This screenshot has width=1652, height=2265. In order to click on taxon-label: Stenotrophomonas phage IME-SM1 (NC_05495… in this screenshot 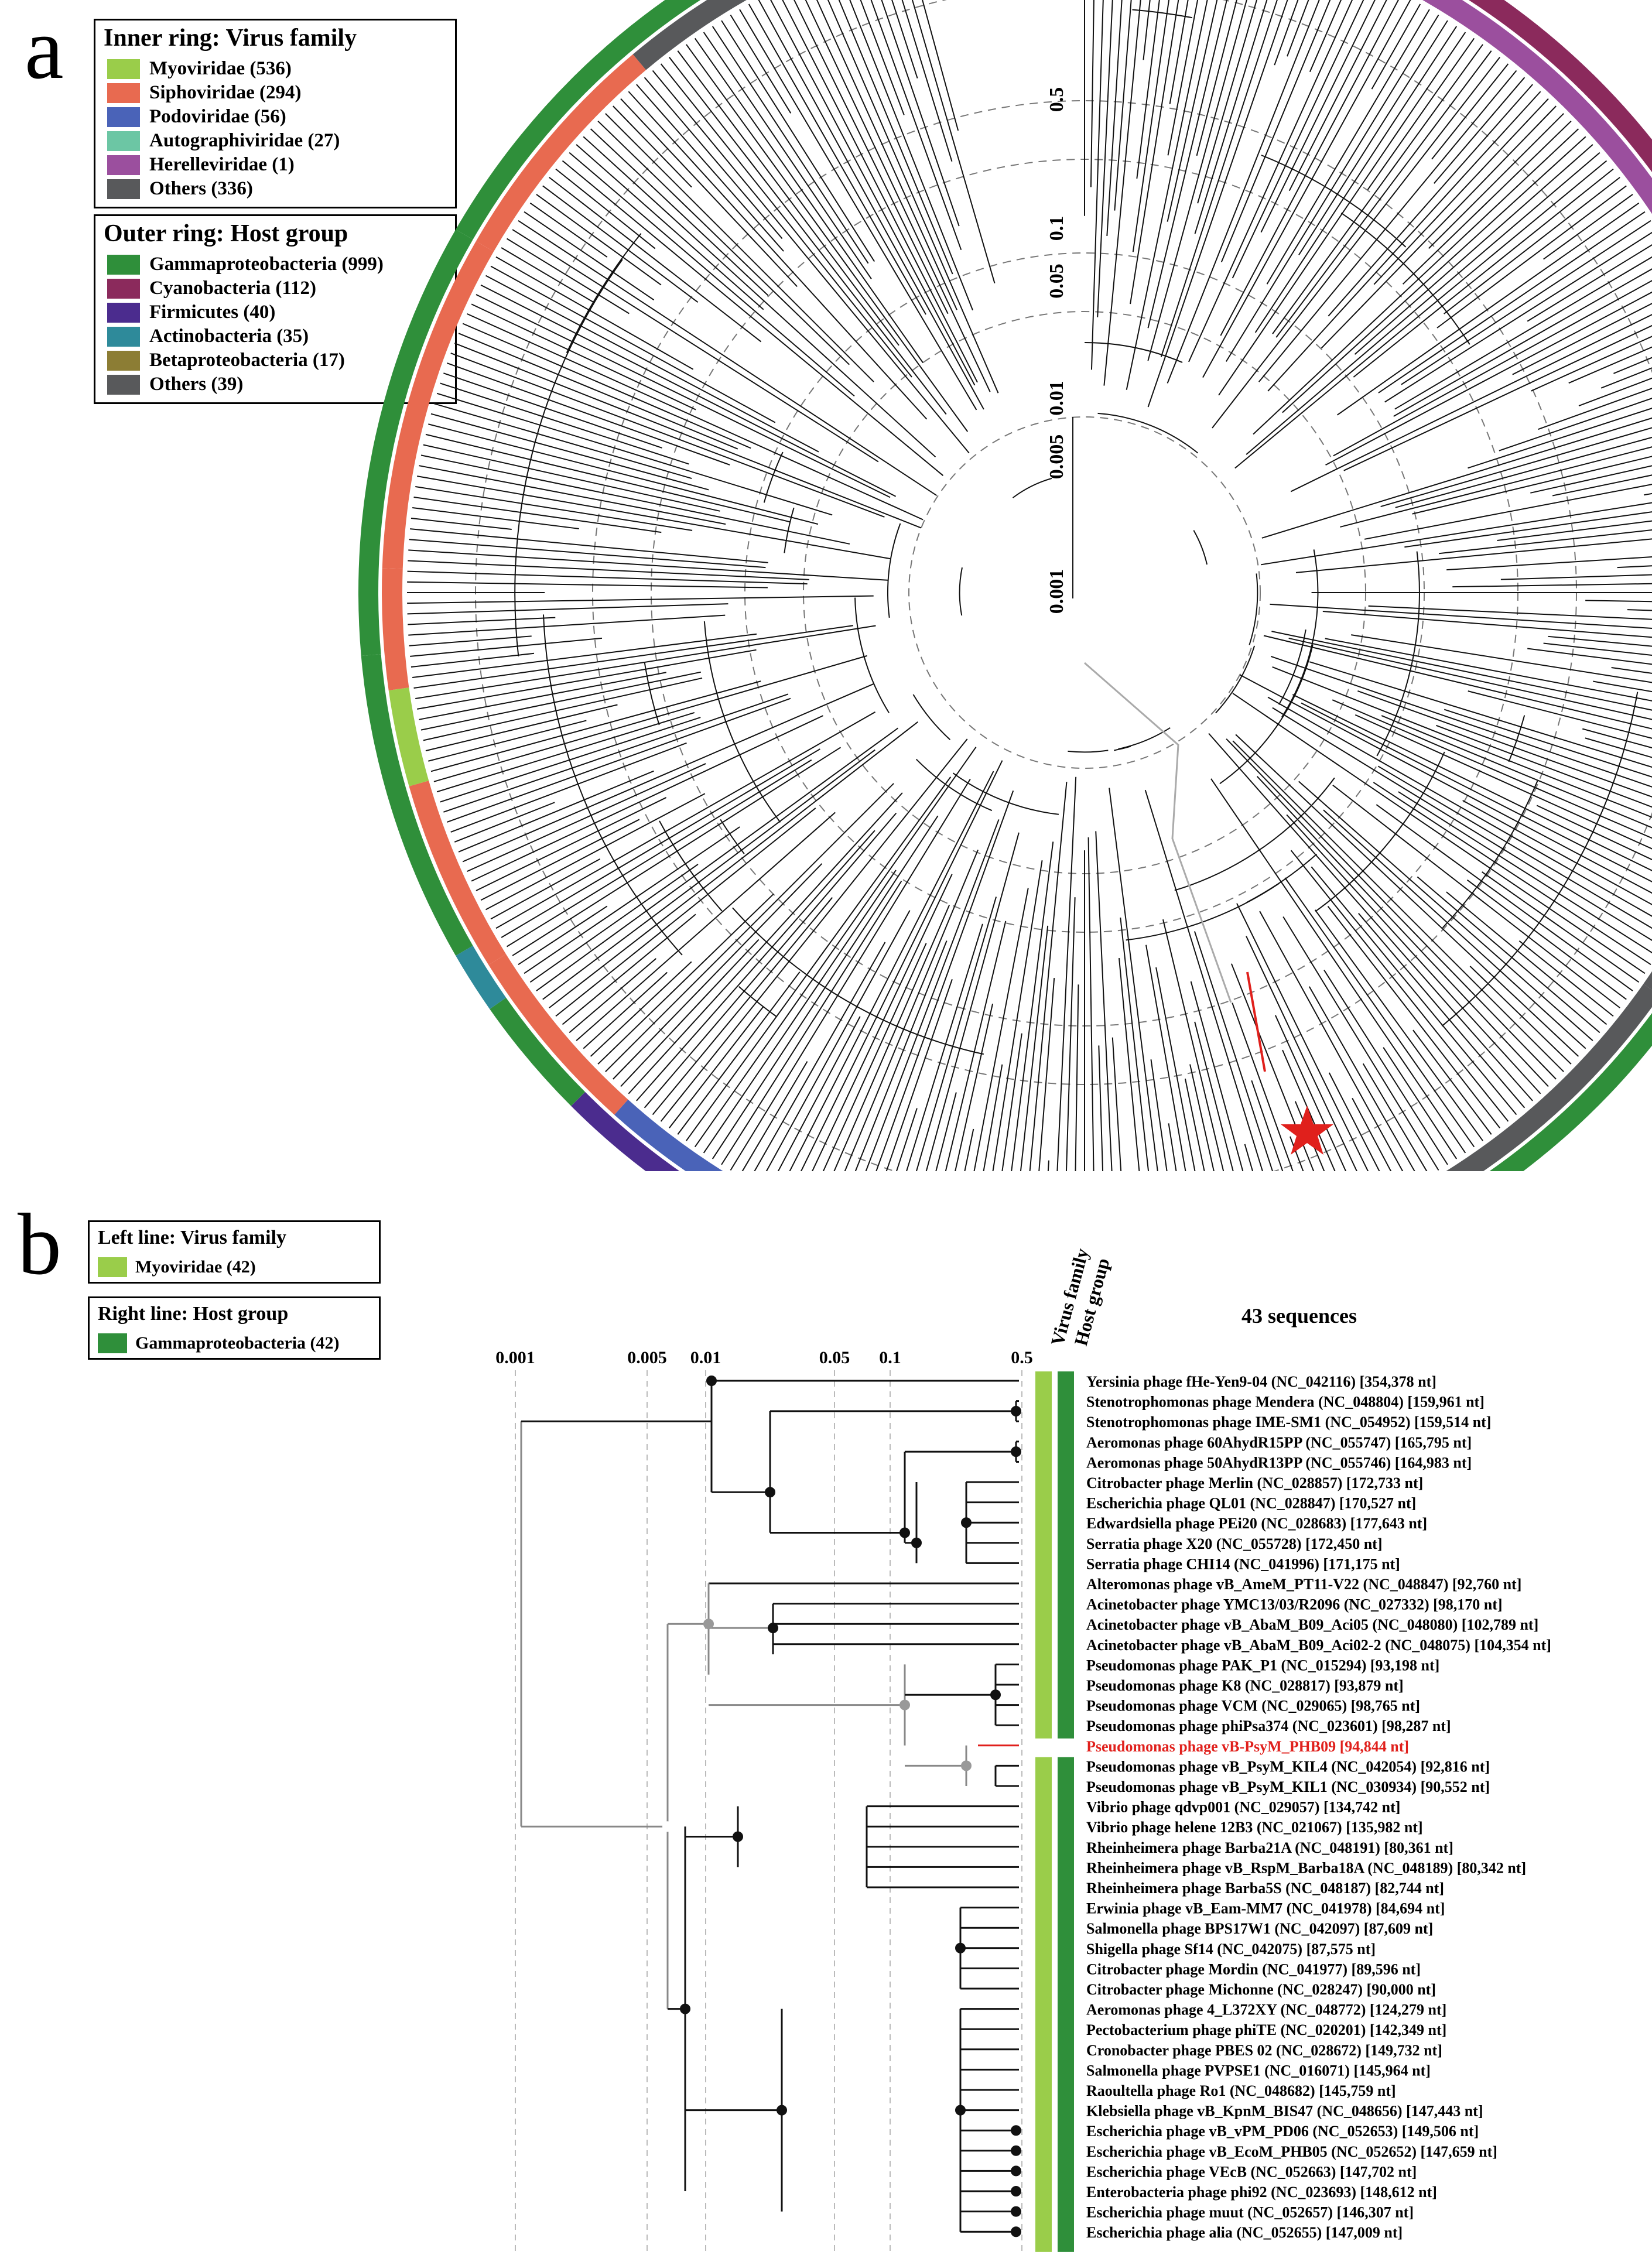, I will do `click(1288, 1422)`.